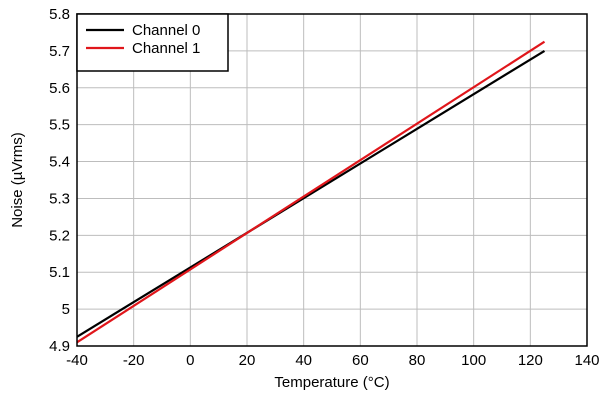 This screenshot has width=613, height=393. Describe the element at coordinates (134, 360) in the screenshot. I see `x-tick-label: -20` at that location.